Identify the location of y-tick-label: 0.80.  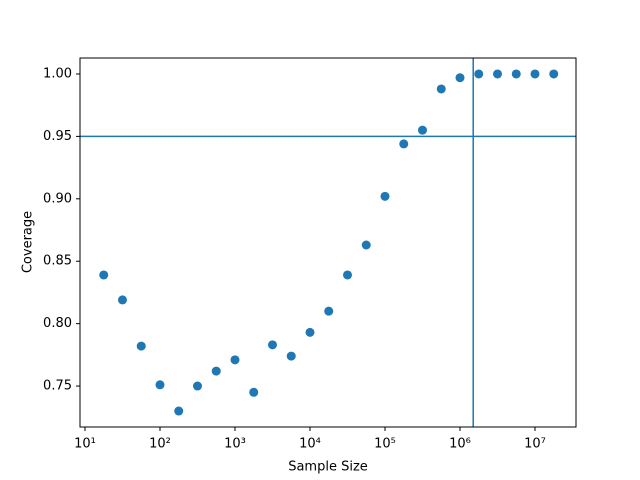
(57, 323).